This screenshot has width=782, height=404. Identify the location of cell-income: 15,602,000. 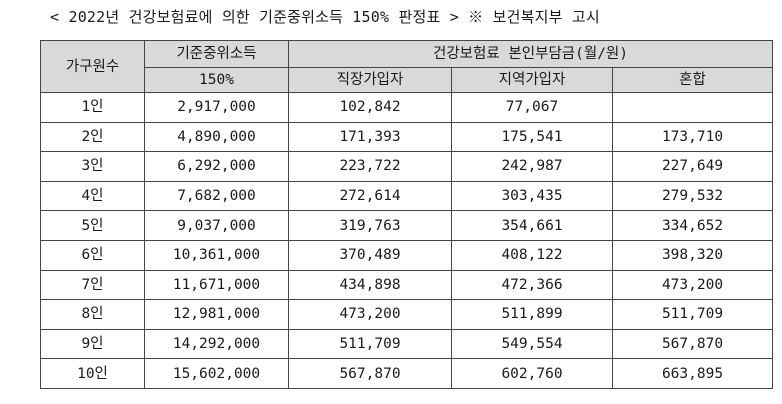
(216, 373).